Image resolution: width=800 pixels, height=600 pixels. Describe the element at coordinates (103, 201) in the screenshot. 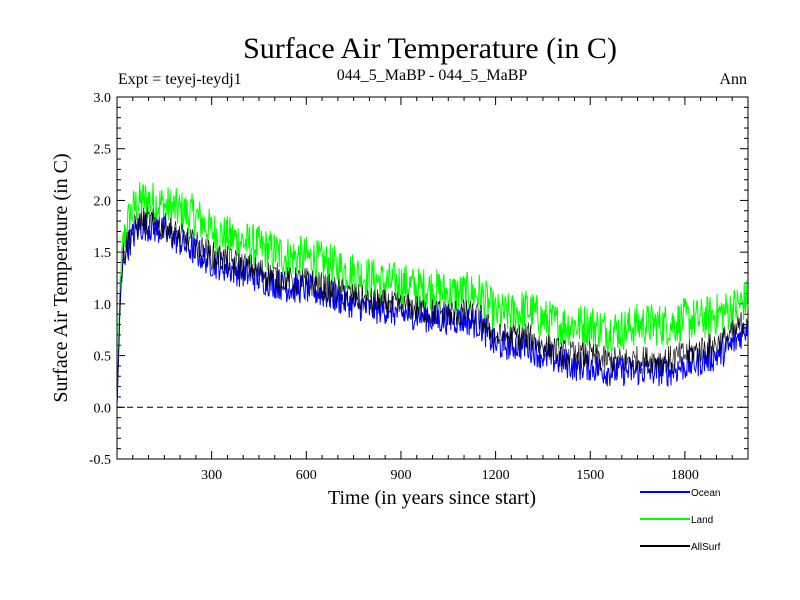

I see `y-tick-label: 2.0` at that location.